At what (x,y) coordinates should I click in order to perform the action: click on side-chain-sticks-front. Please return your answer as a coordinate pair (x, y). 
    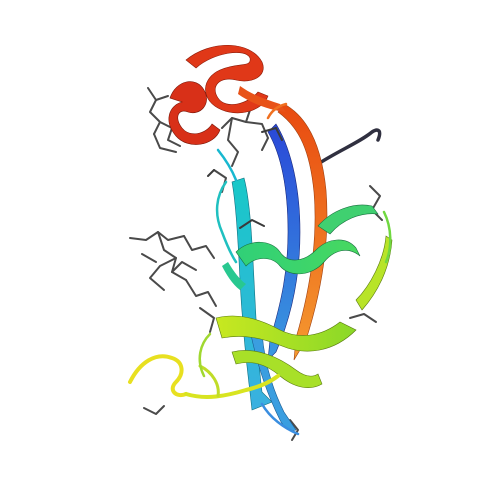
    Looking at the image, I should click on (245, 177).